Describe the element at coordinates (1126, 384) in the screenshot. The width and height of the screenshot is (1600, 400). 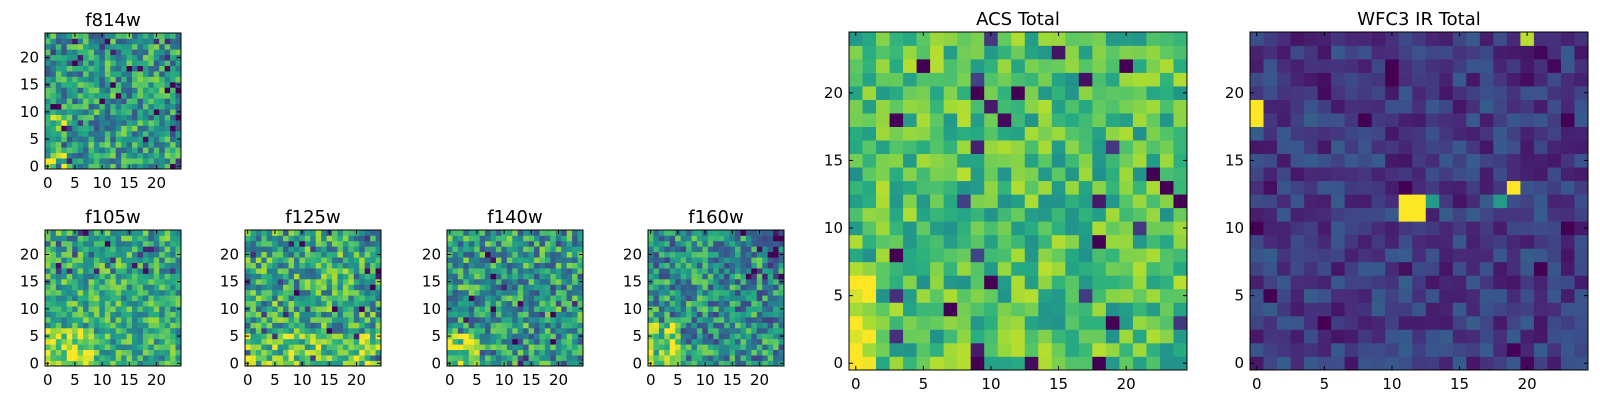
I see `x-tick-label: 20` at that location.